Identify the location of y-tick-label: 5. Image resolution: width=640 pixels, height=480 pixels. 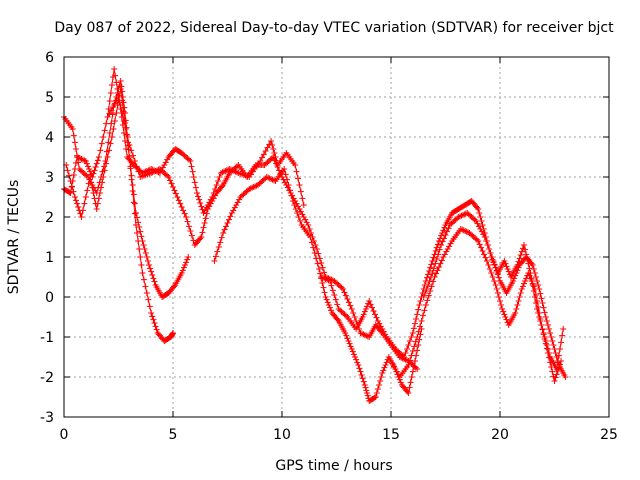
(49, 98).